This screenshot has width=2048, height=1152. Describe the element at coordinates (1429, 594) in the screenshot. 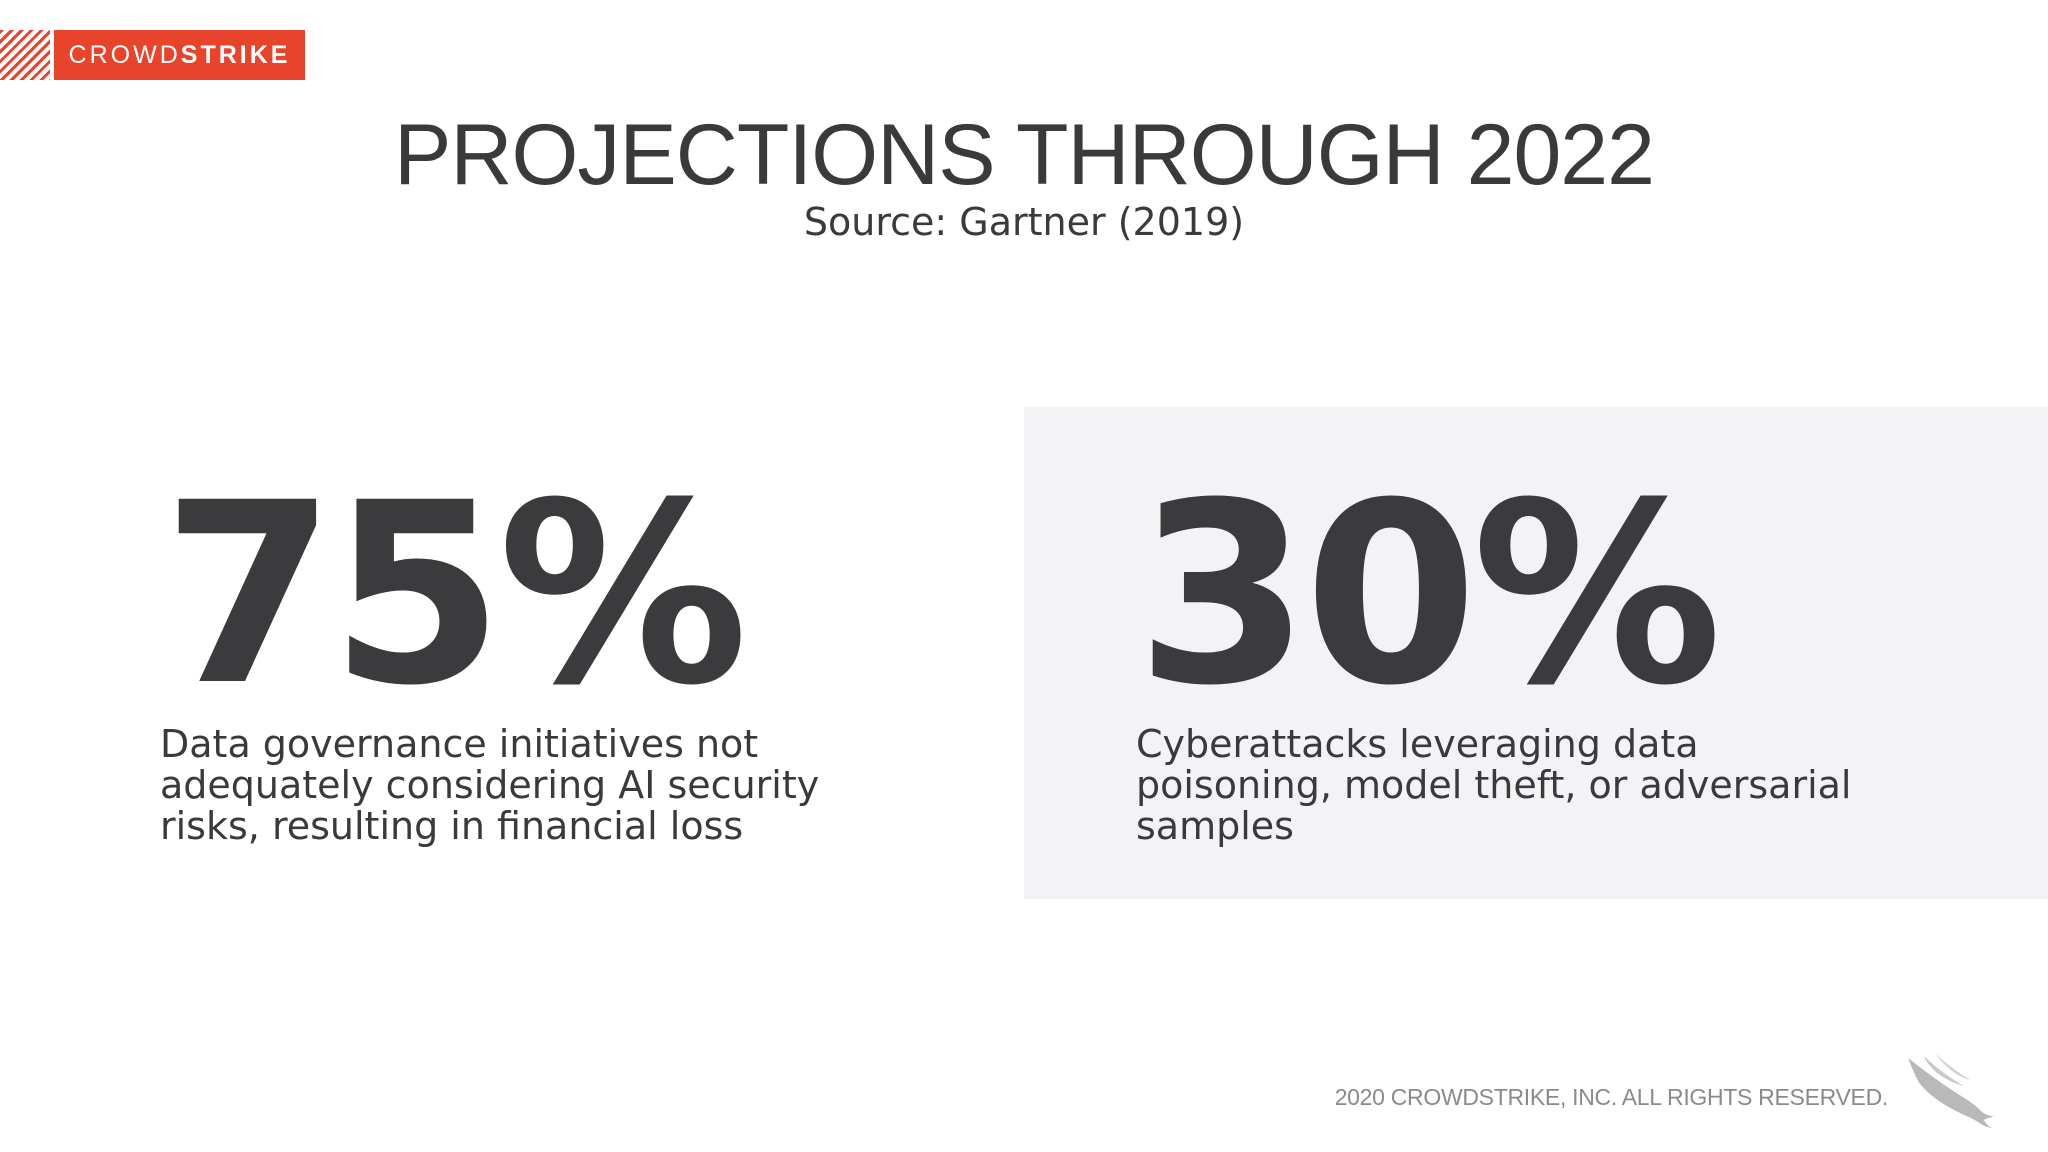

I see `stat-value-right: 30%` at that location.